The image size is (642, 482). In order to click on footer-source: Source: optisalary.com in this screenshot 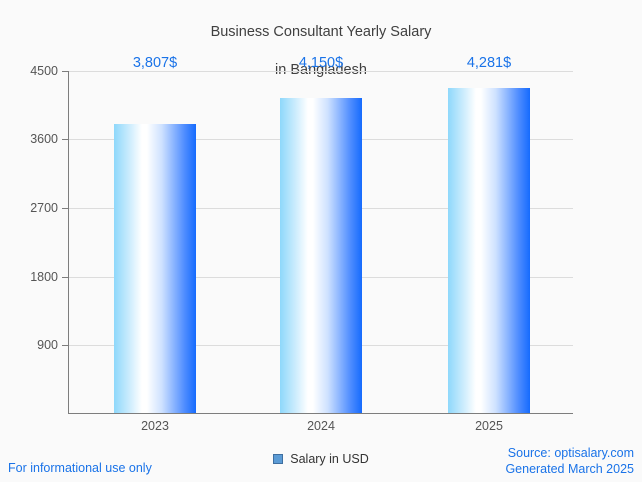, I will do `click(570, 453)`.